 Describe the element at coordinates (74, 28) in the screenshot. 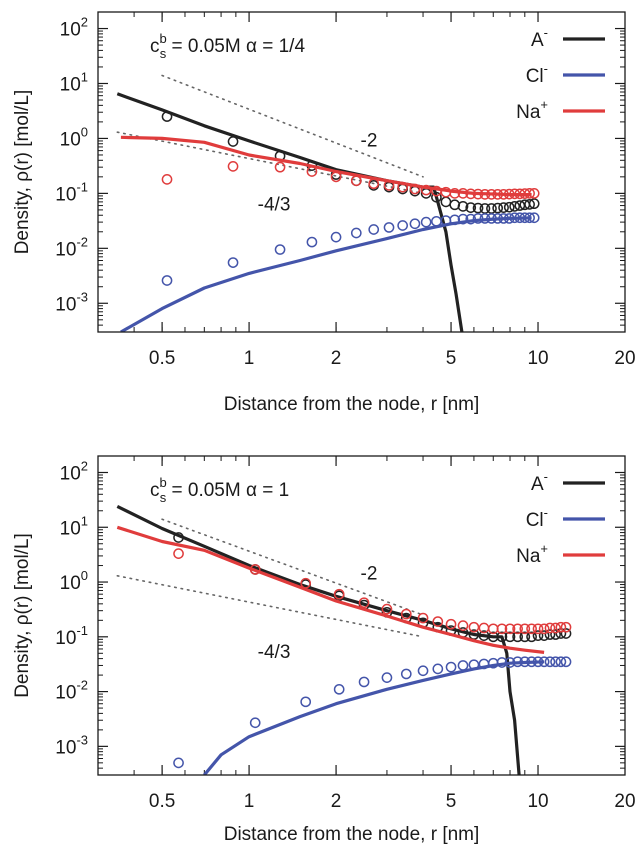

I see `y-tick-label: 10²` at that location.